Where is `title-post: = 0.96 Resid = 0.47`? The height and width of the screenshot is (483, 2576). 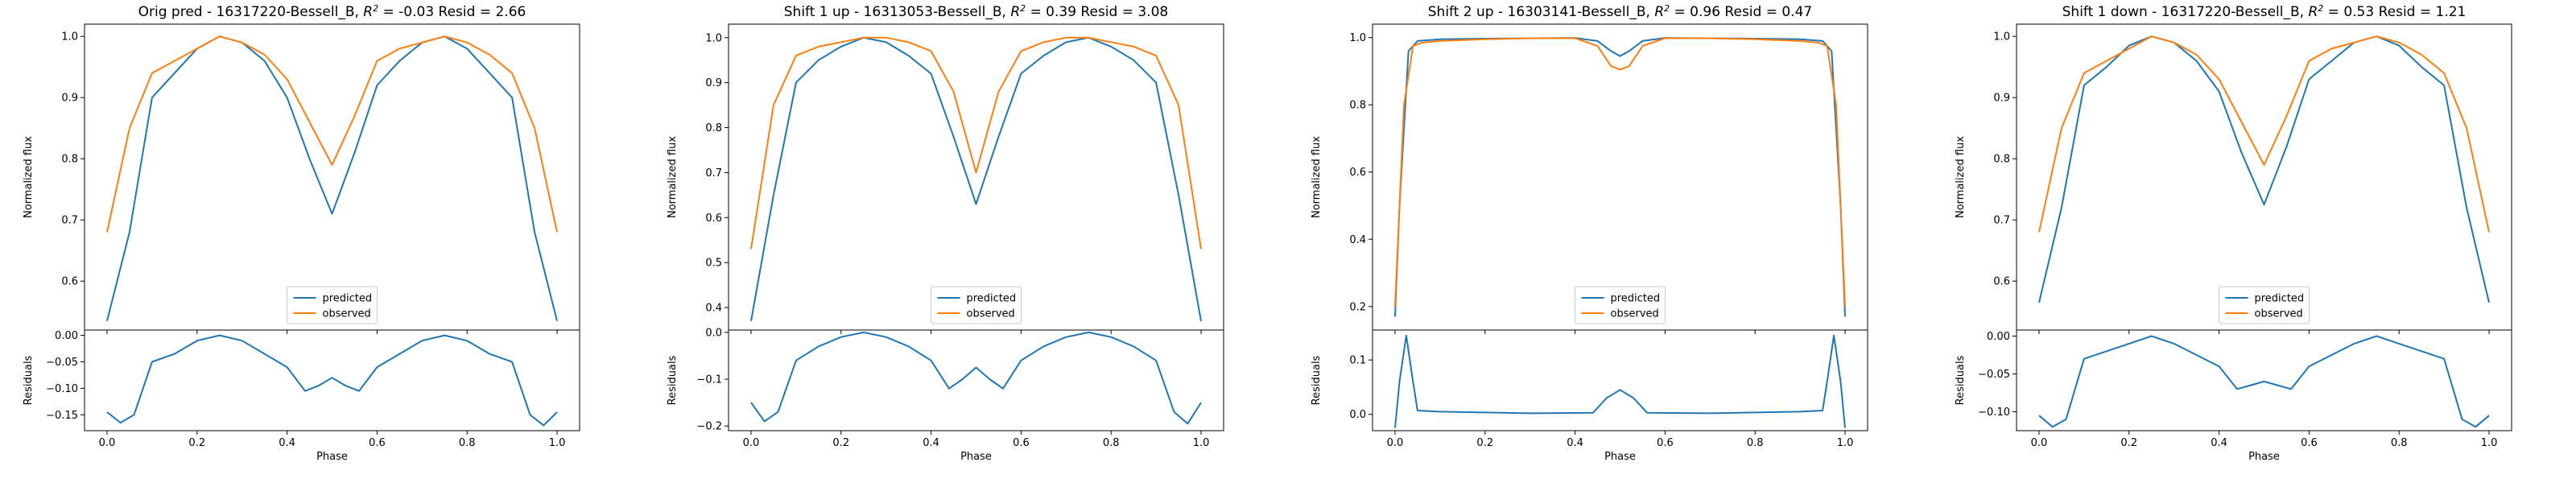 title-post: = 0.96 Resid = 0.47 is located at coordinates (1741, 12).